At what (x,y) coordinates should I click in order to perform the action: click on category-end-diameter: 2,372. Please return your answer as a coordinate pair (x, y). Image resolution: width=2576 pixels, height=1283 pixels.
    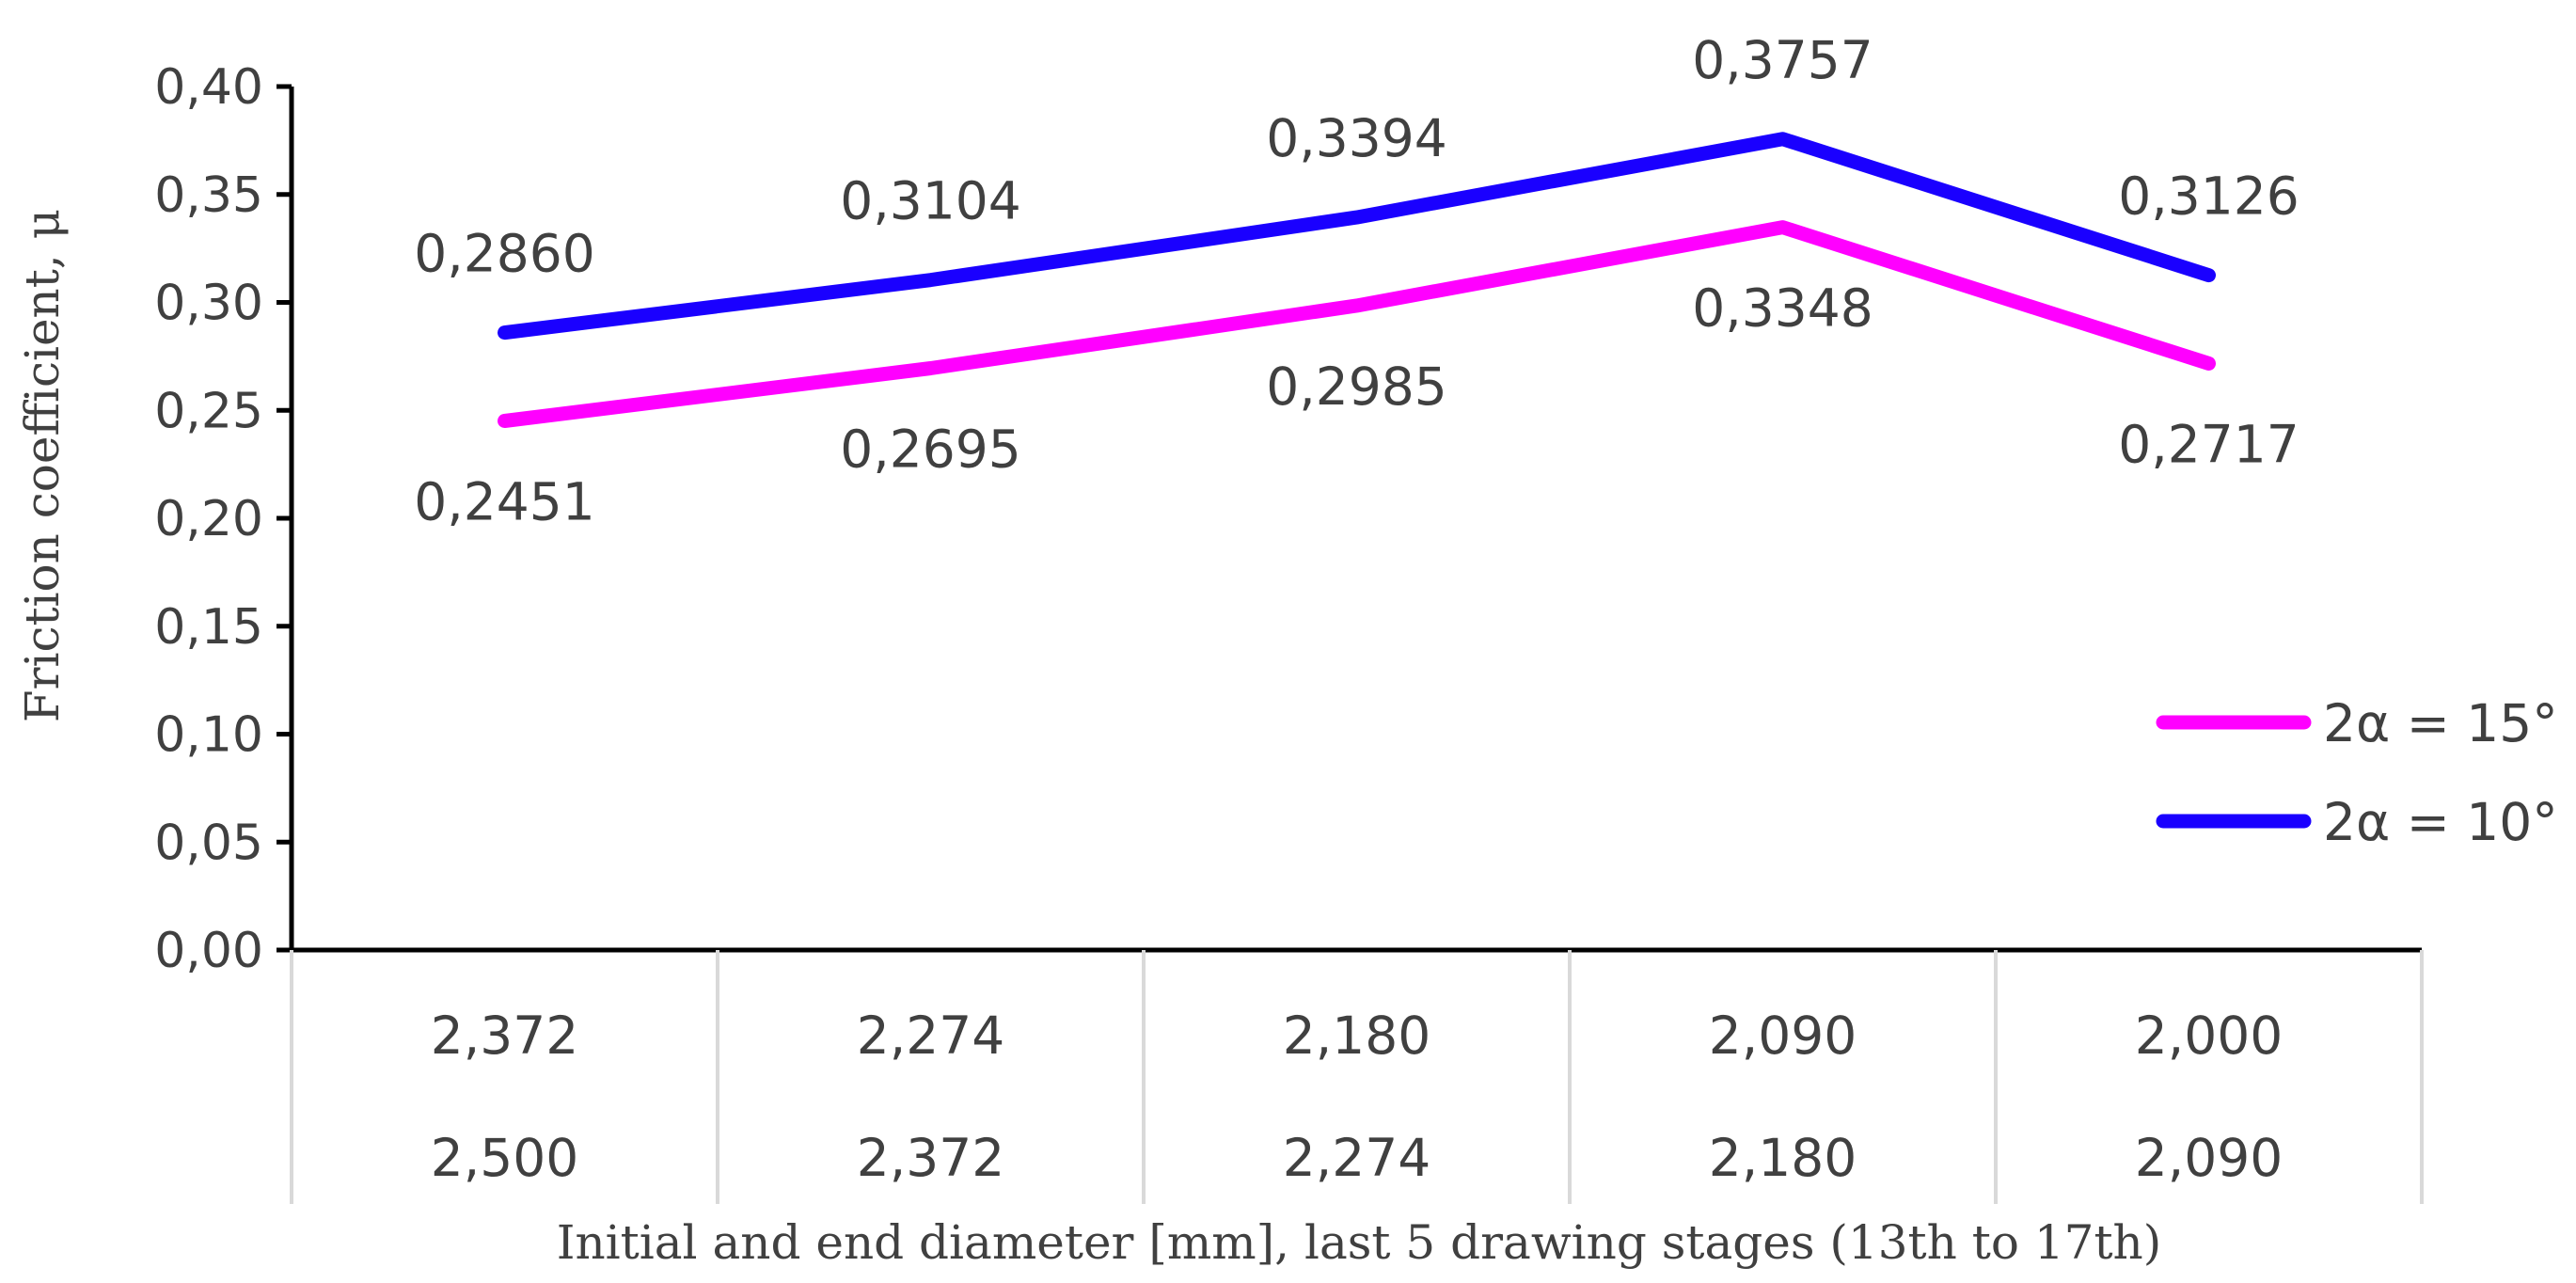
    Looking at the image, I should click on (504, 1036).